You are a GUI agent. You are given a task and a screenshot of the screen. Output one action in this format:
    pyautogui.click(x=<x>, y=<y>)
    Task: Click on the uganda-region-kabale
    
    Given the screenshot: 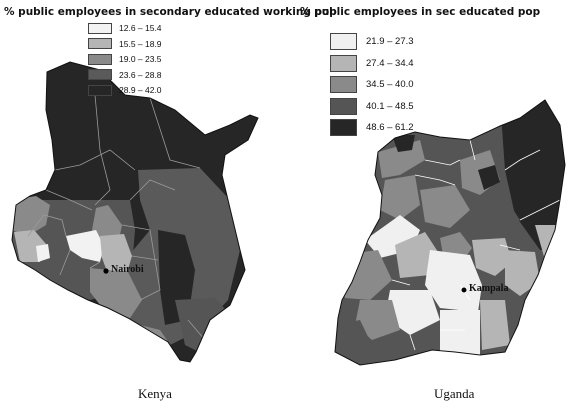 What is the action you would take?
    pyautogui.click(x=353, y=341)
    